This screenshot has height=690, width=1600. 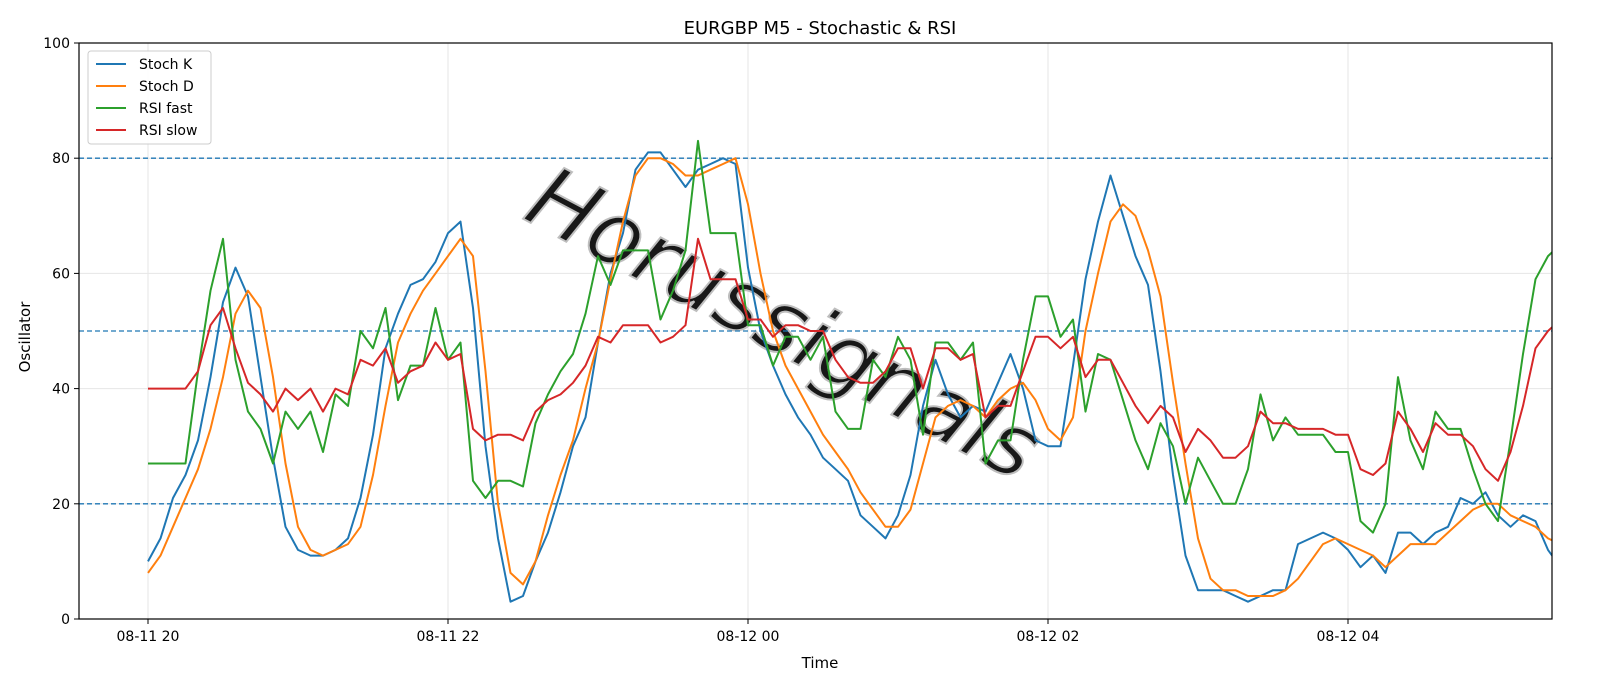 I want to click on y-tick-label: 60, so click(x=61, y=274).